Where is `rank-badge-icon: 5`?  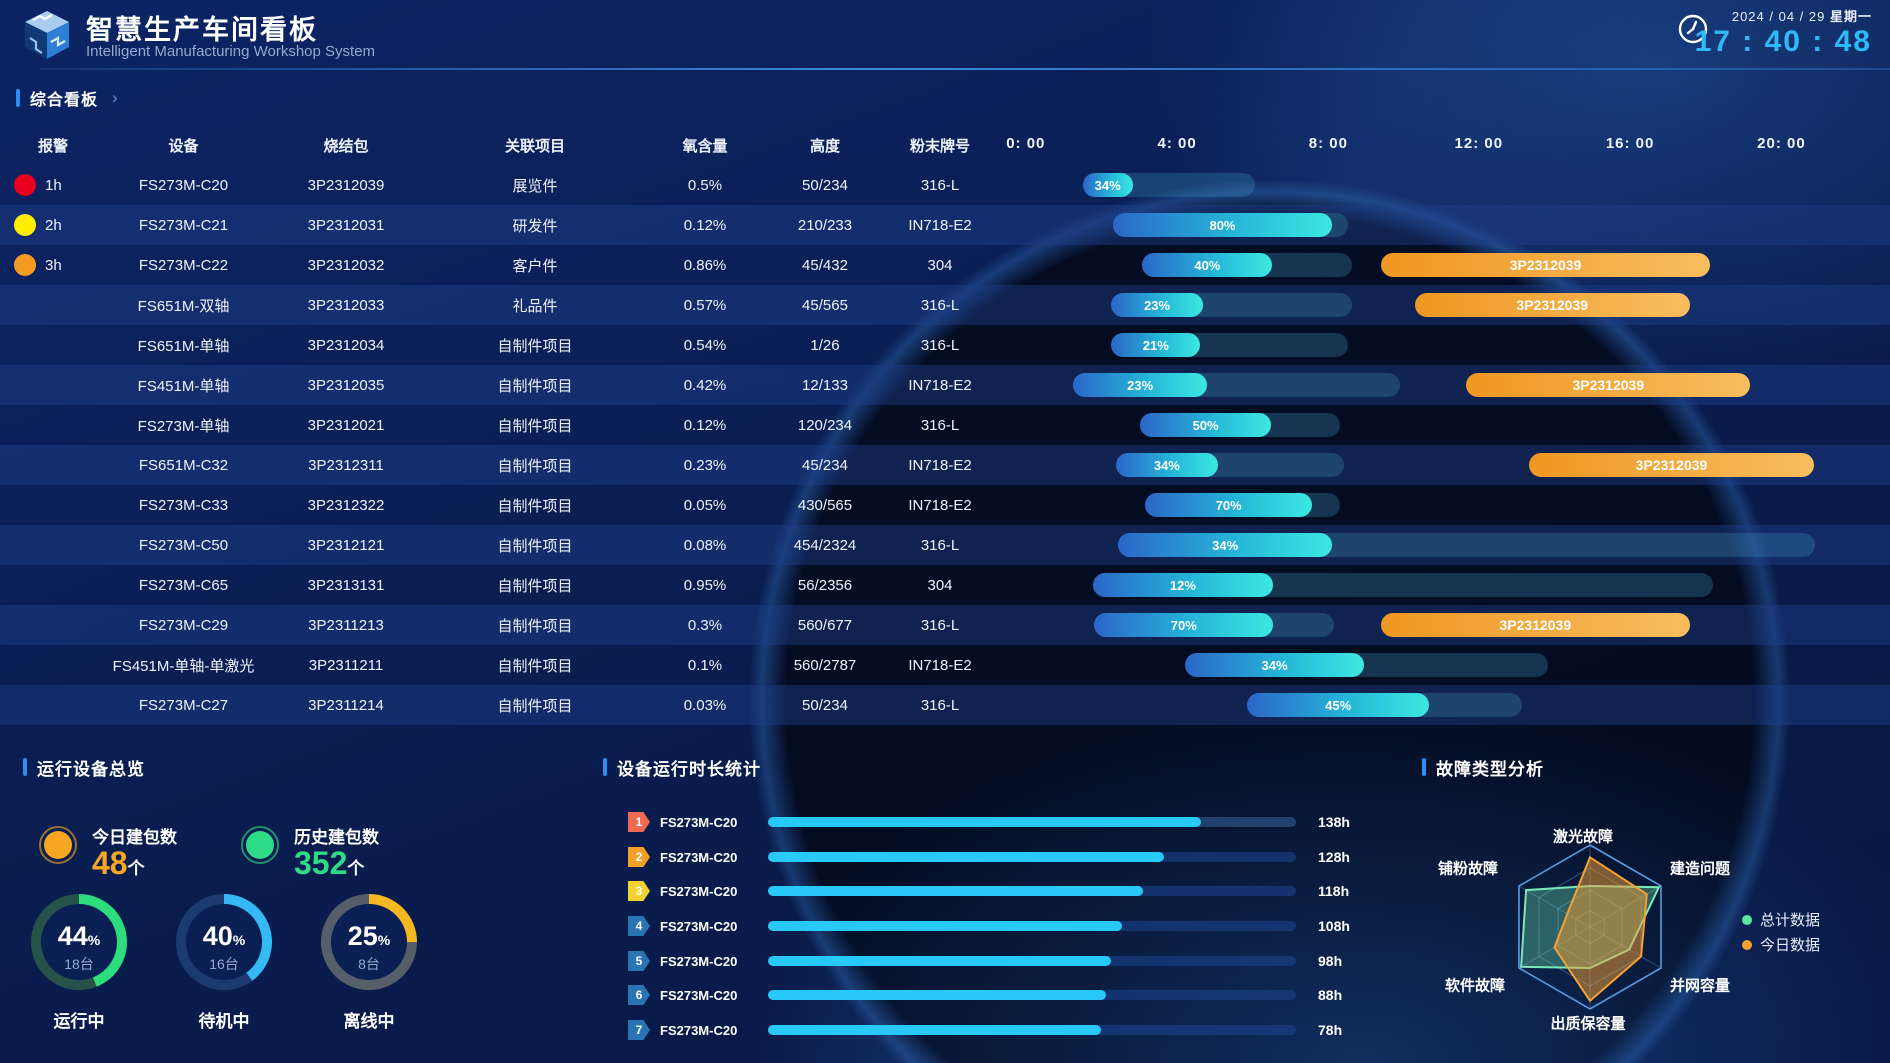
rank-badge-icon: 5 is located at coordinates (639, 961).